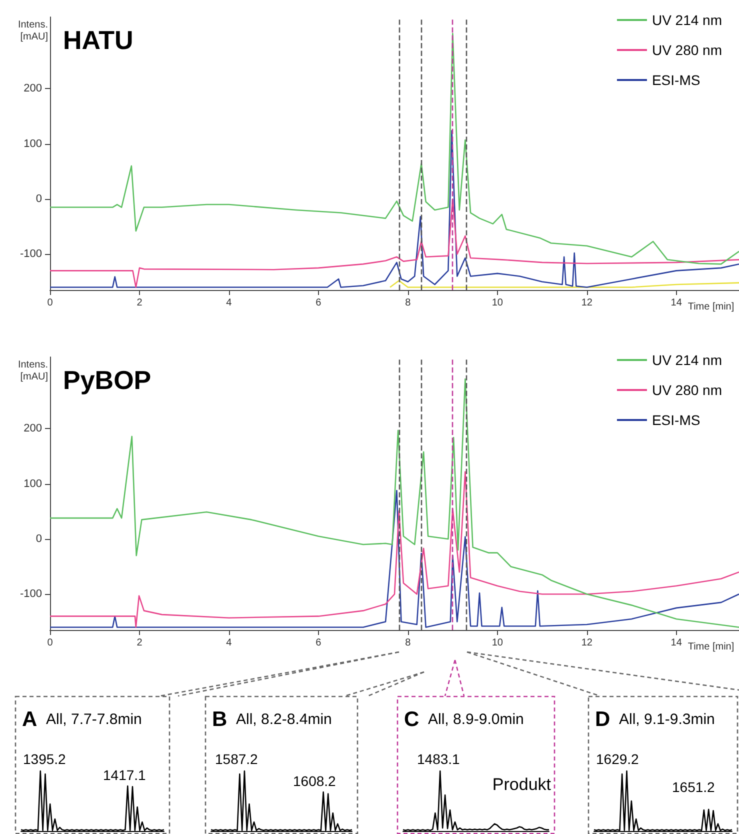 Image resolution: width=739 pixels, height=834 pixels. Describe the element at coordinates (124, 775) in the screenshot. I see `annotation: 1417.1` at that location.